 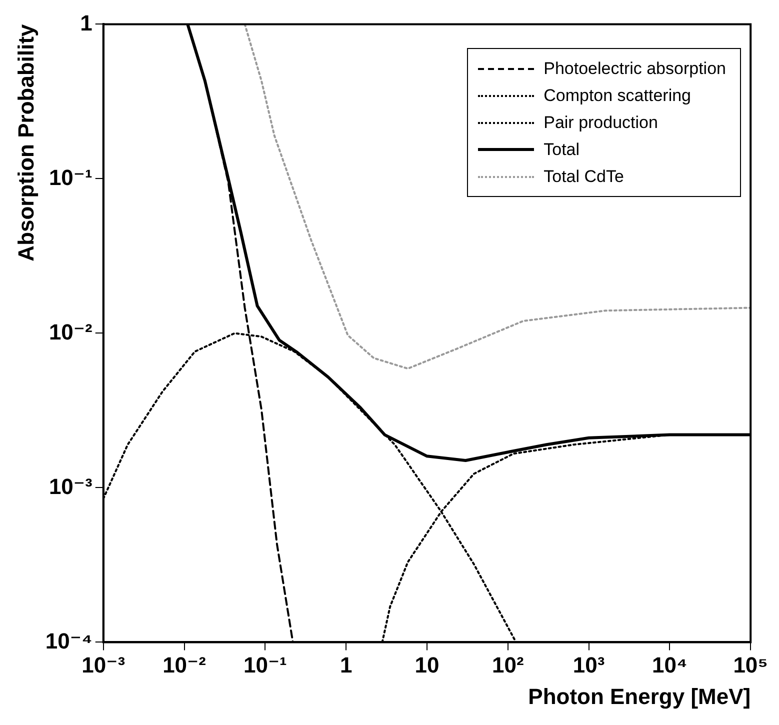 What do you see at coordinates (70, 177) in the screenshot?
I see `y-tick-label: 10⁻¹` at bounding box center [70, 177].